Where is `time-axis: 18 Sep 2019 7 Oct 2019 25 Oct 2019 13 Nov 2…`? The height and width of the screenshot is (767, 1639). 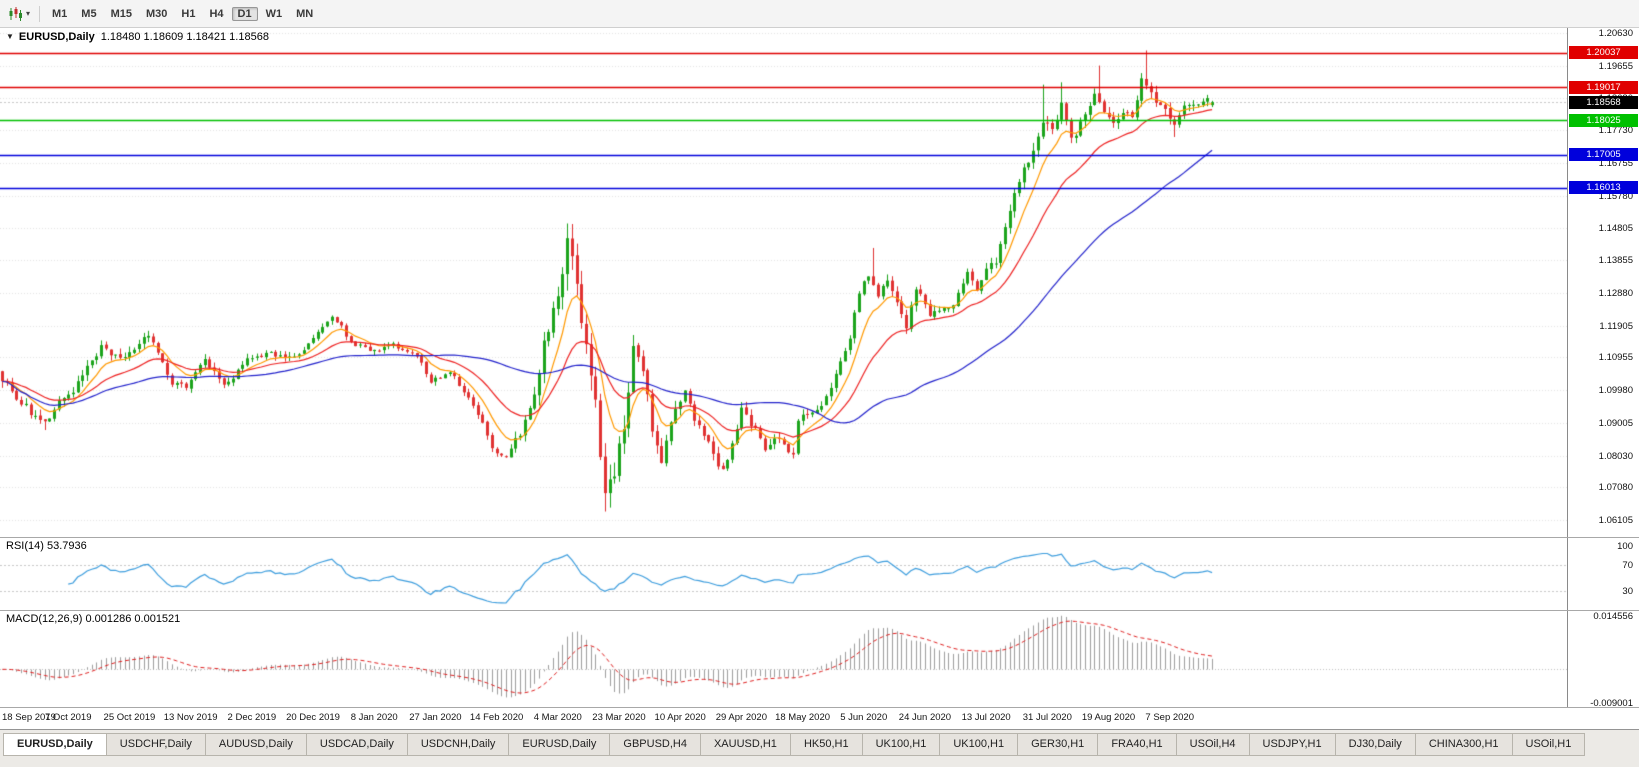
time-axis: 18 Sep 2019 7 Oct 2019 25 Oct 2019 13 Nov 2… is located at coordinates (819, 718).